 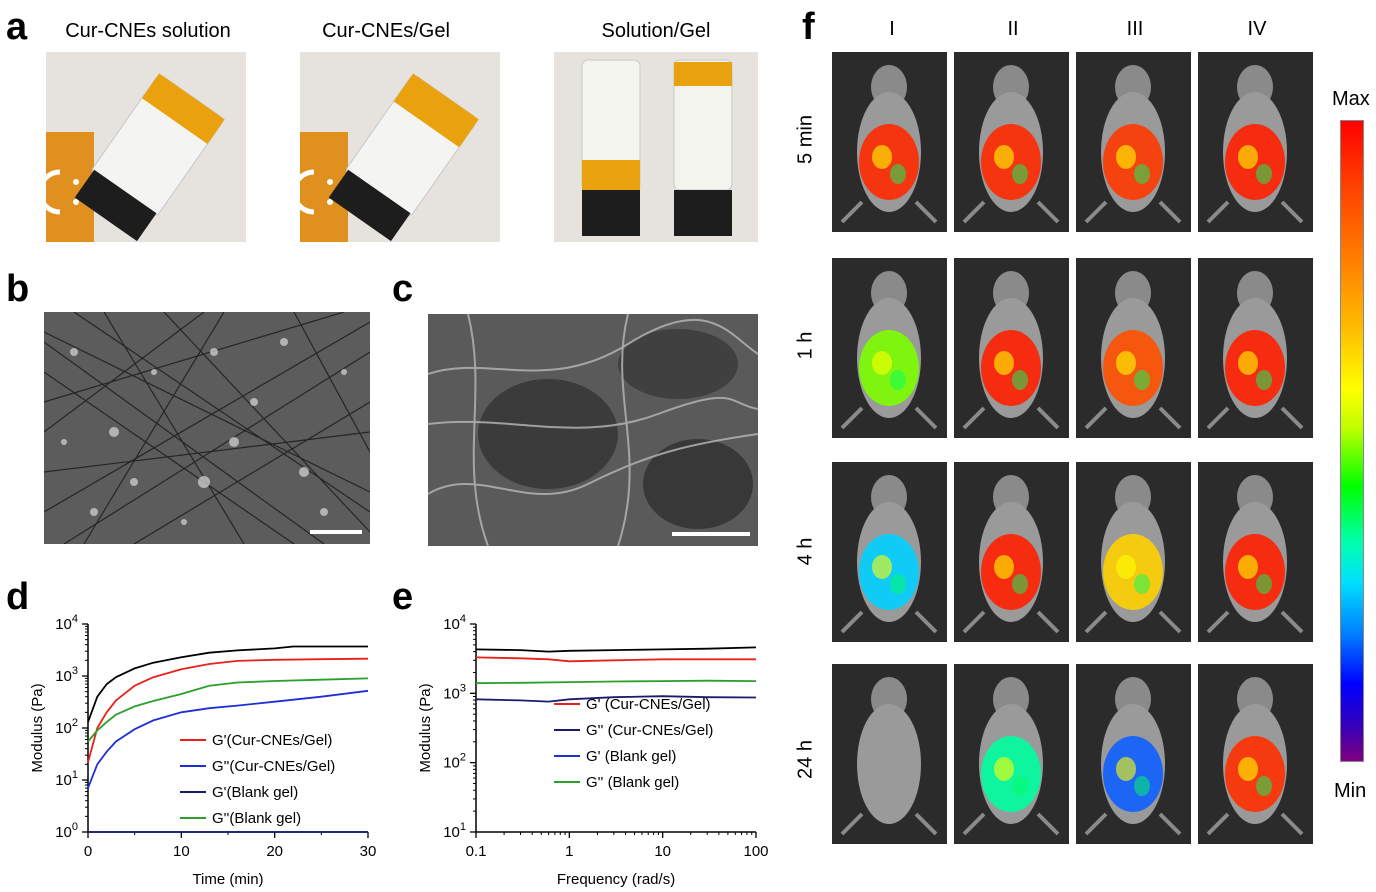 What do you see at coordinates (227, 879) in the screenshot?
I see `x-axis-label: Time (min)` at bounding box center [227, 879].